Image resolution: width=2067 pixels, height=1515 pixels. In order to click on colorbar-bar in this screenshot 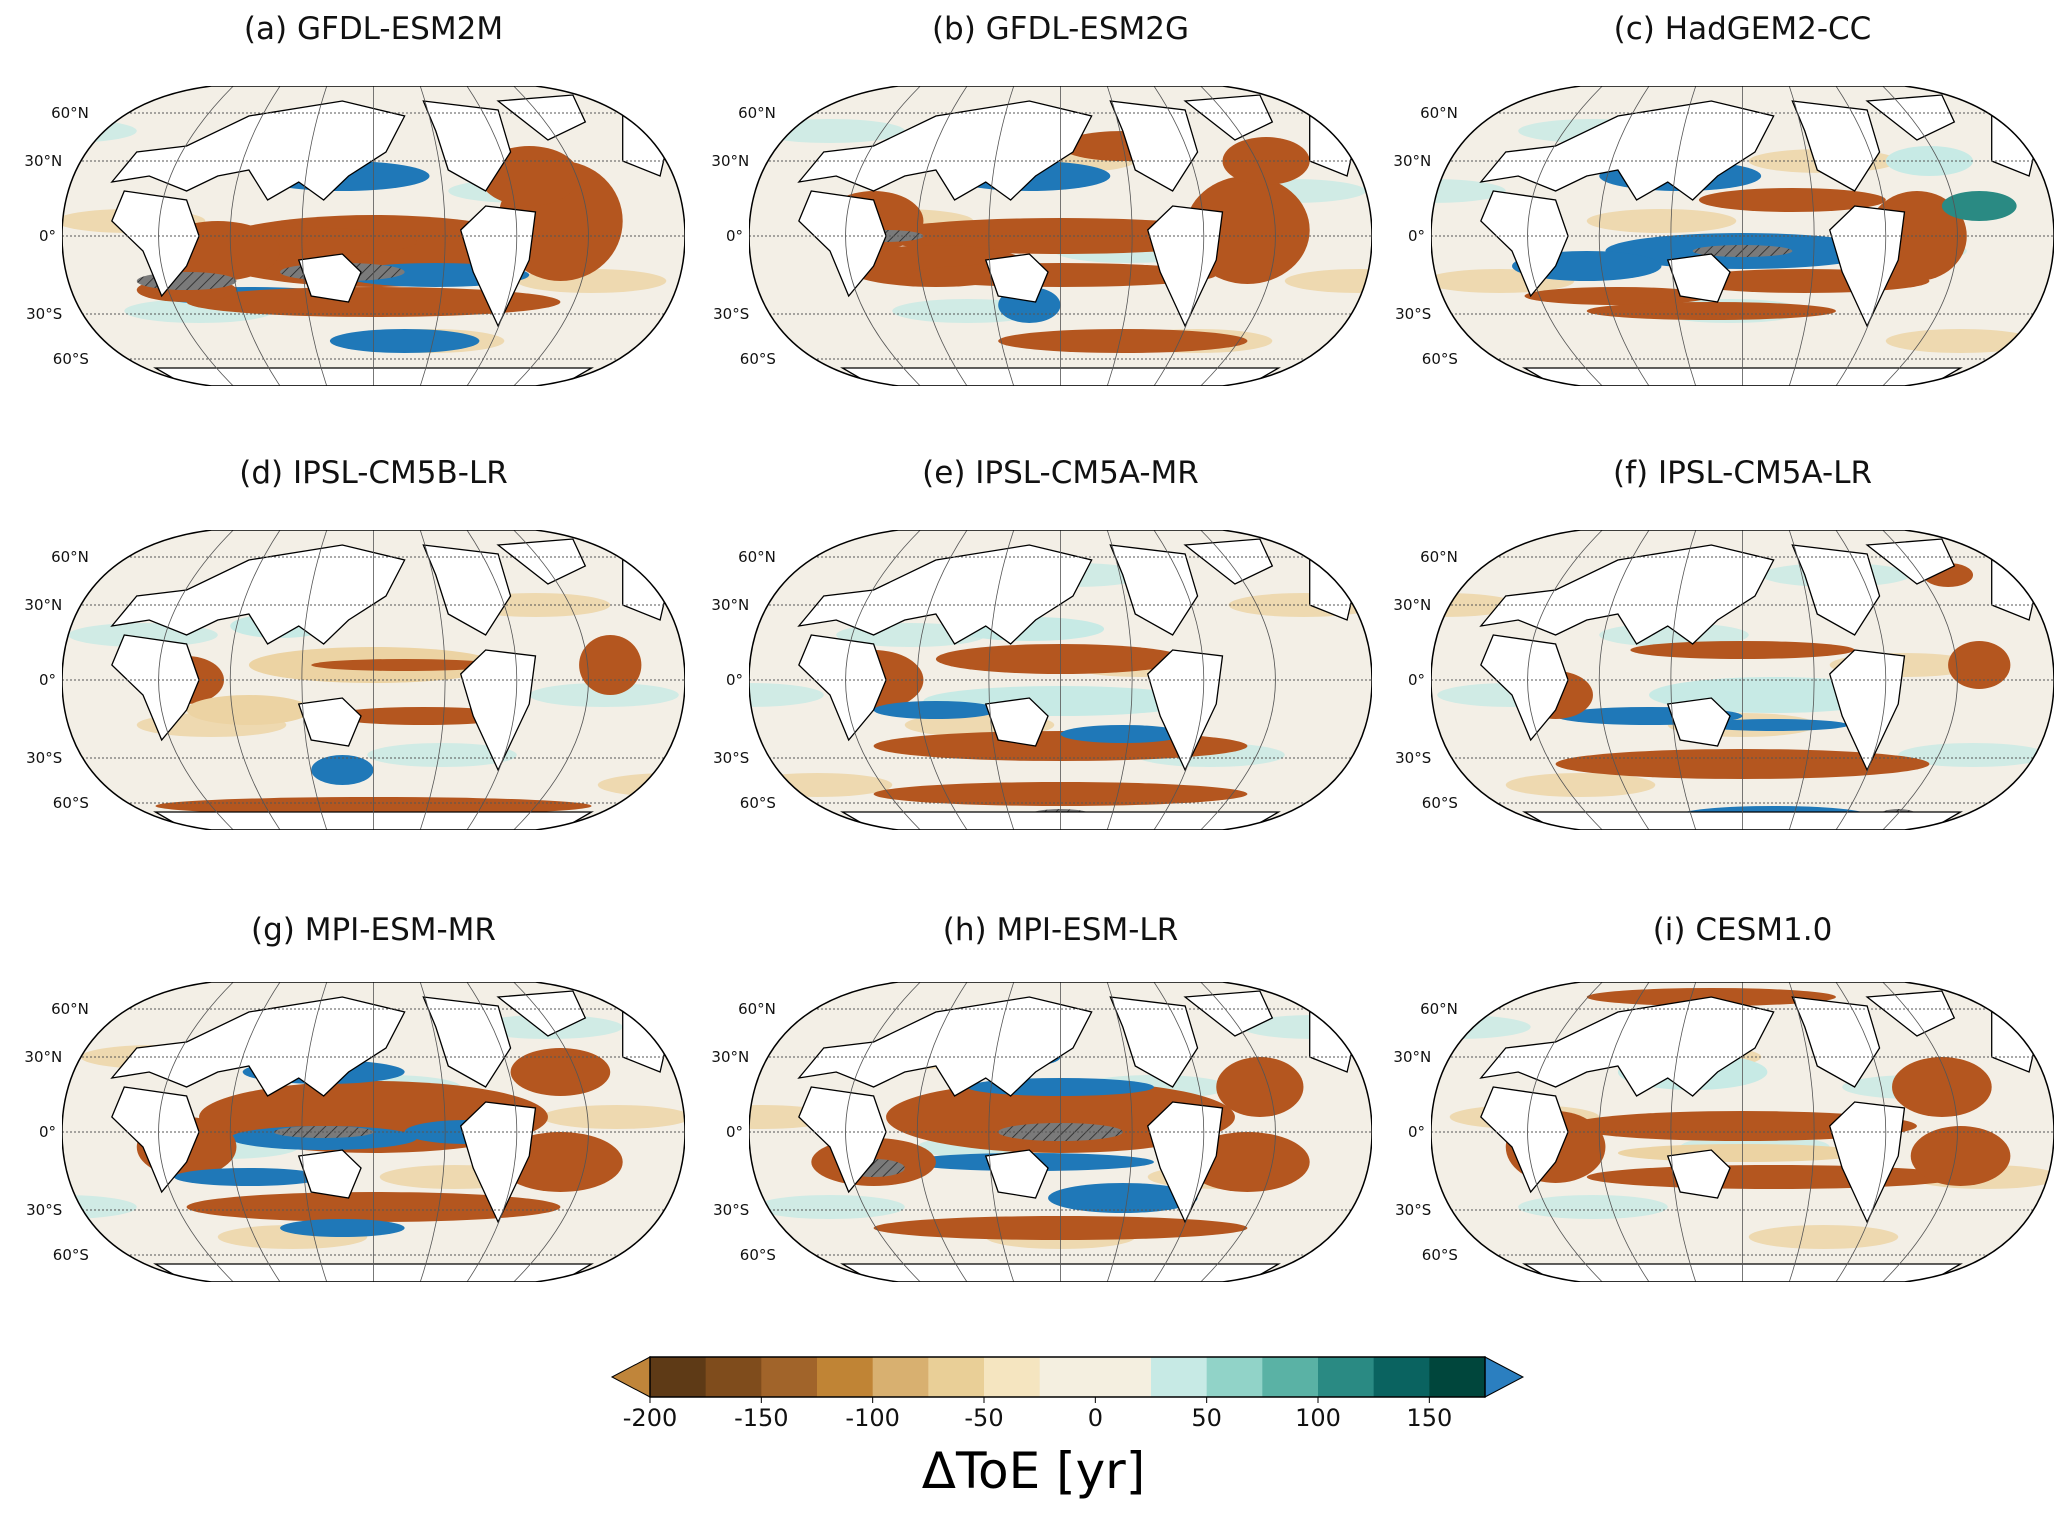, I will do `click(1067, 1379)`.